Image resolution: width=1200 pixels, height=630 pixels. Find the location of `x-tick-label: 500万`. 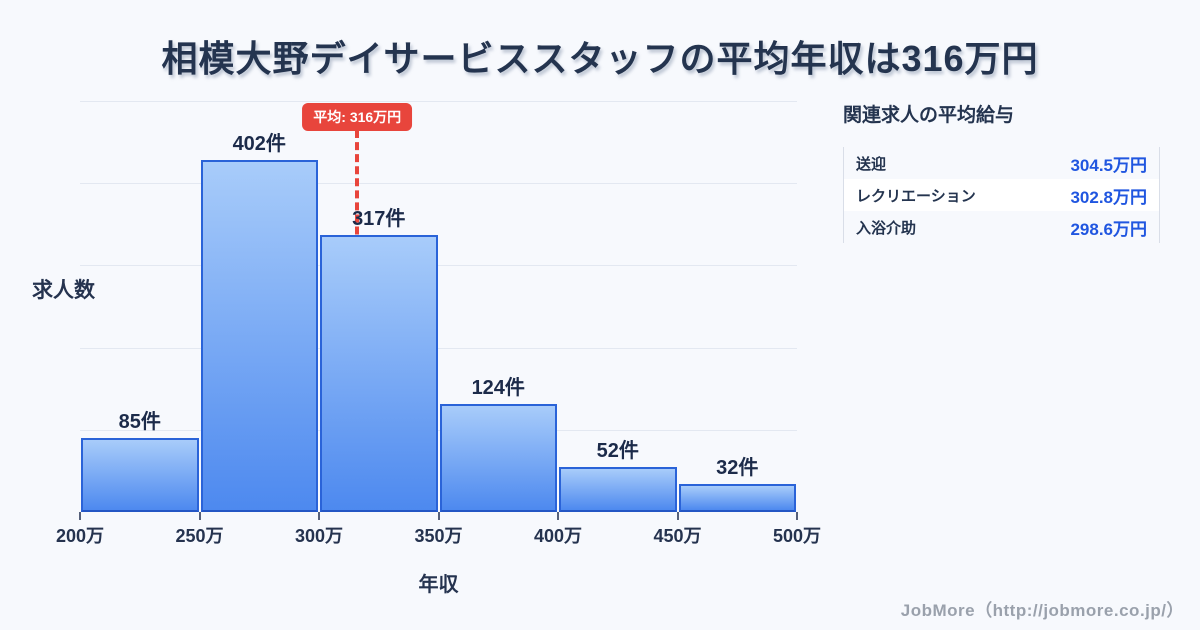

x-tick-label: 500万 is located at coordinates (797, 536).